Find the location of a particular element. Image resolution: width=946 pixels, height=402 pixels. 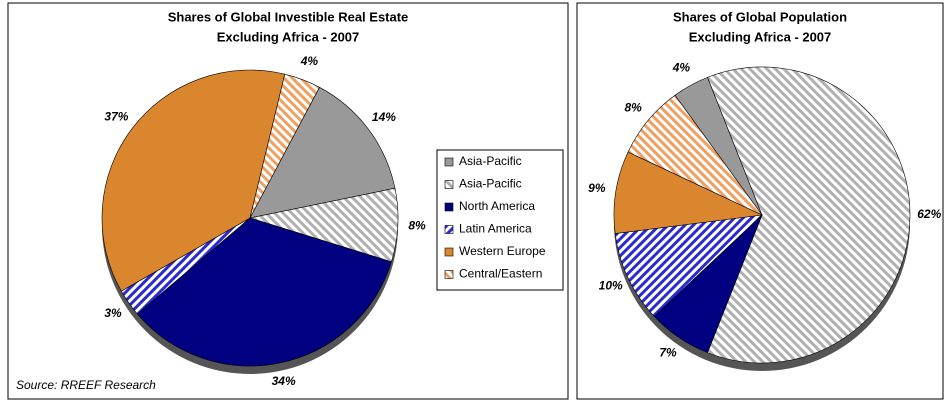

data-label: 3% is located at coordinates (113, 313).